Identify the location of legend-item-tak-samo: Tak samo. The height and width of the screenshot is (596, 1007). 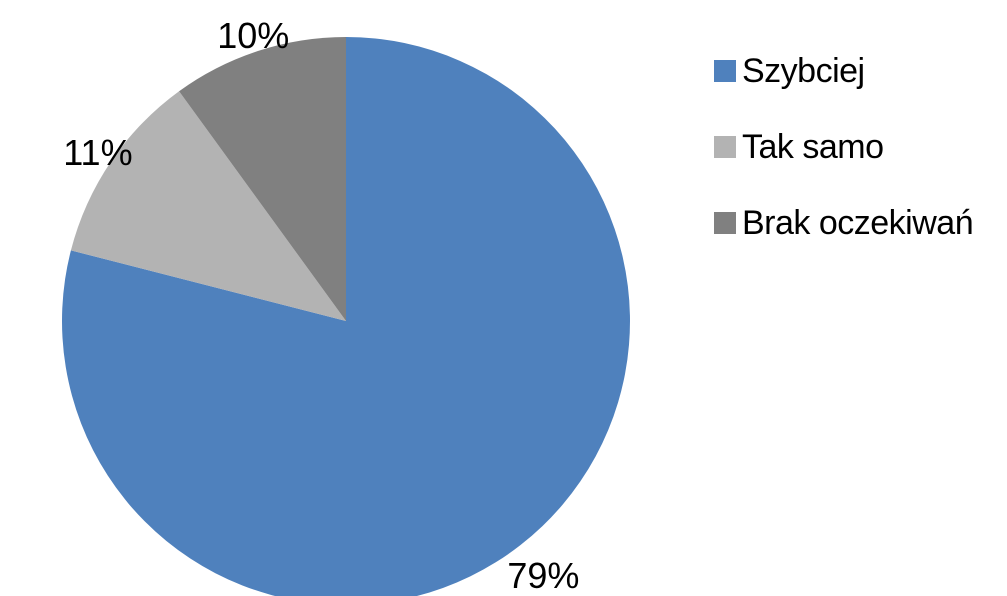
(843, 147).